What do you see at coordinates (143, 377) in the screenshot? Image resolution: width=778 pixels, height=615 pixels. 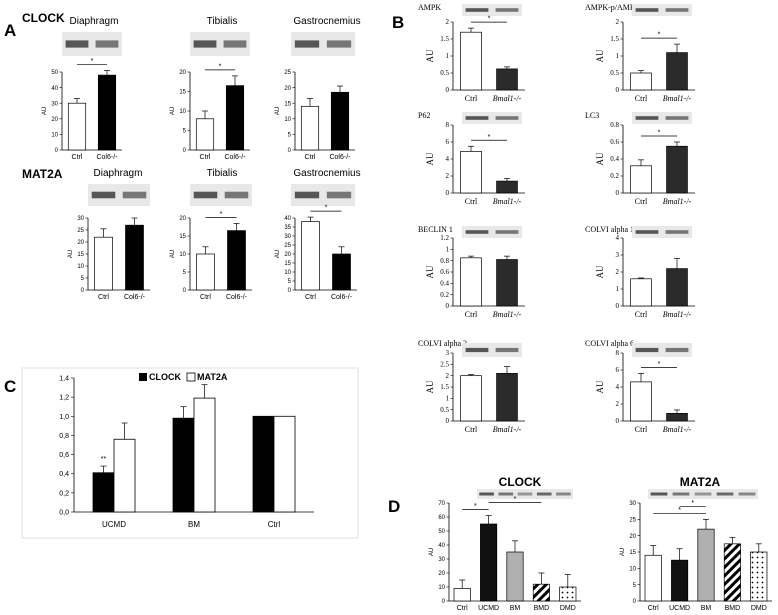 I see `legend-swatch-clock` at bounding box center [143, 377].